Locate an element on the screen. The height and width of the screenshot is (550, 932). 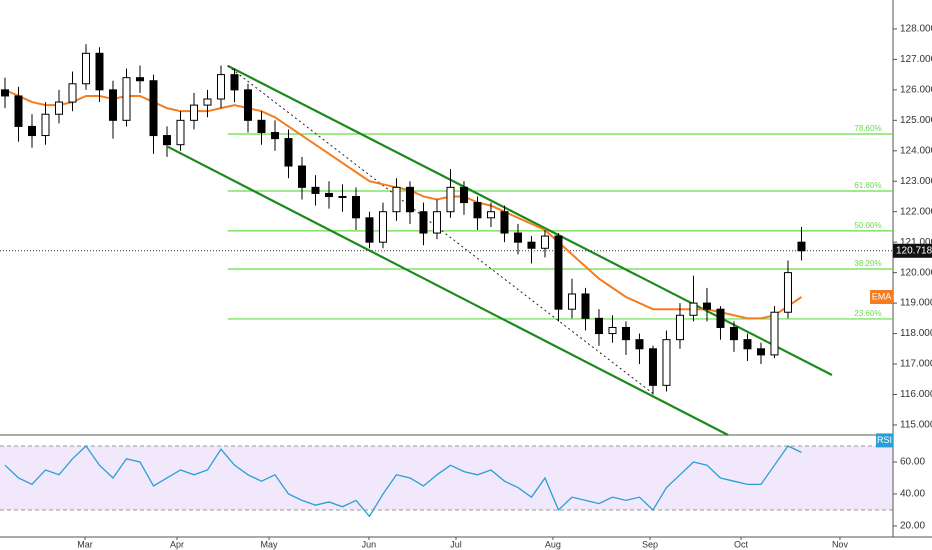
y-tick-label: 126.000 is located at coordinates (916, 90).